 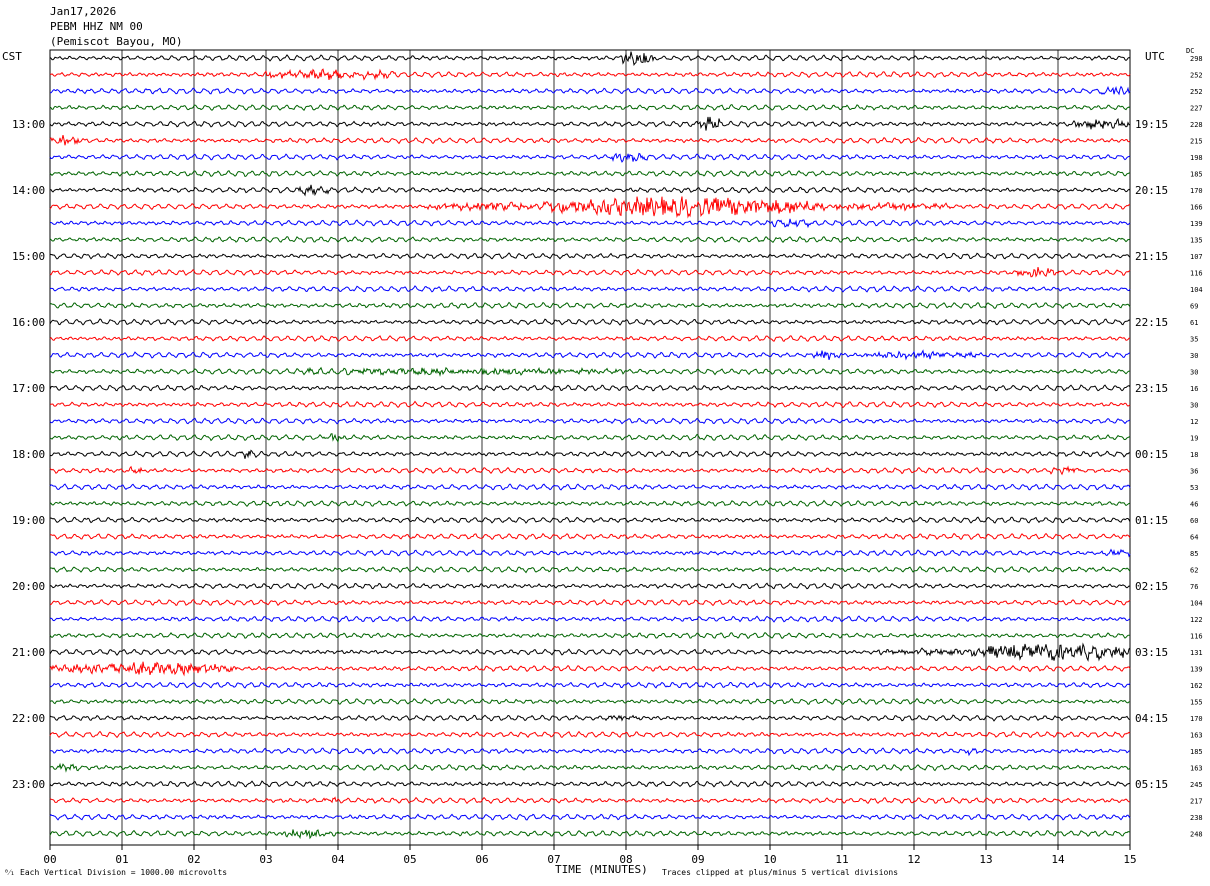 I want to click on corner-mark: ⁰⁄₁, so click(x=9, y=872).